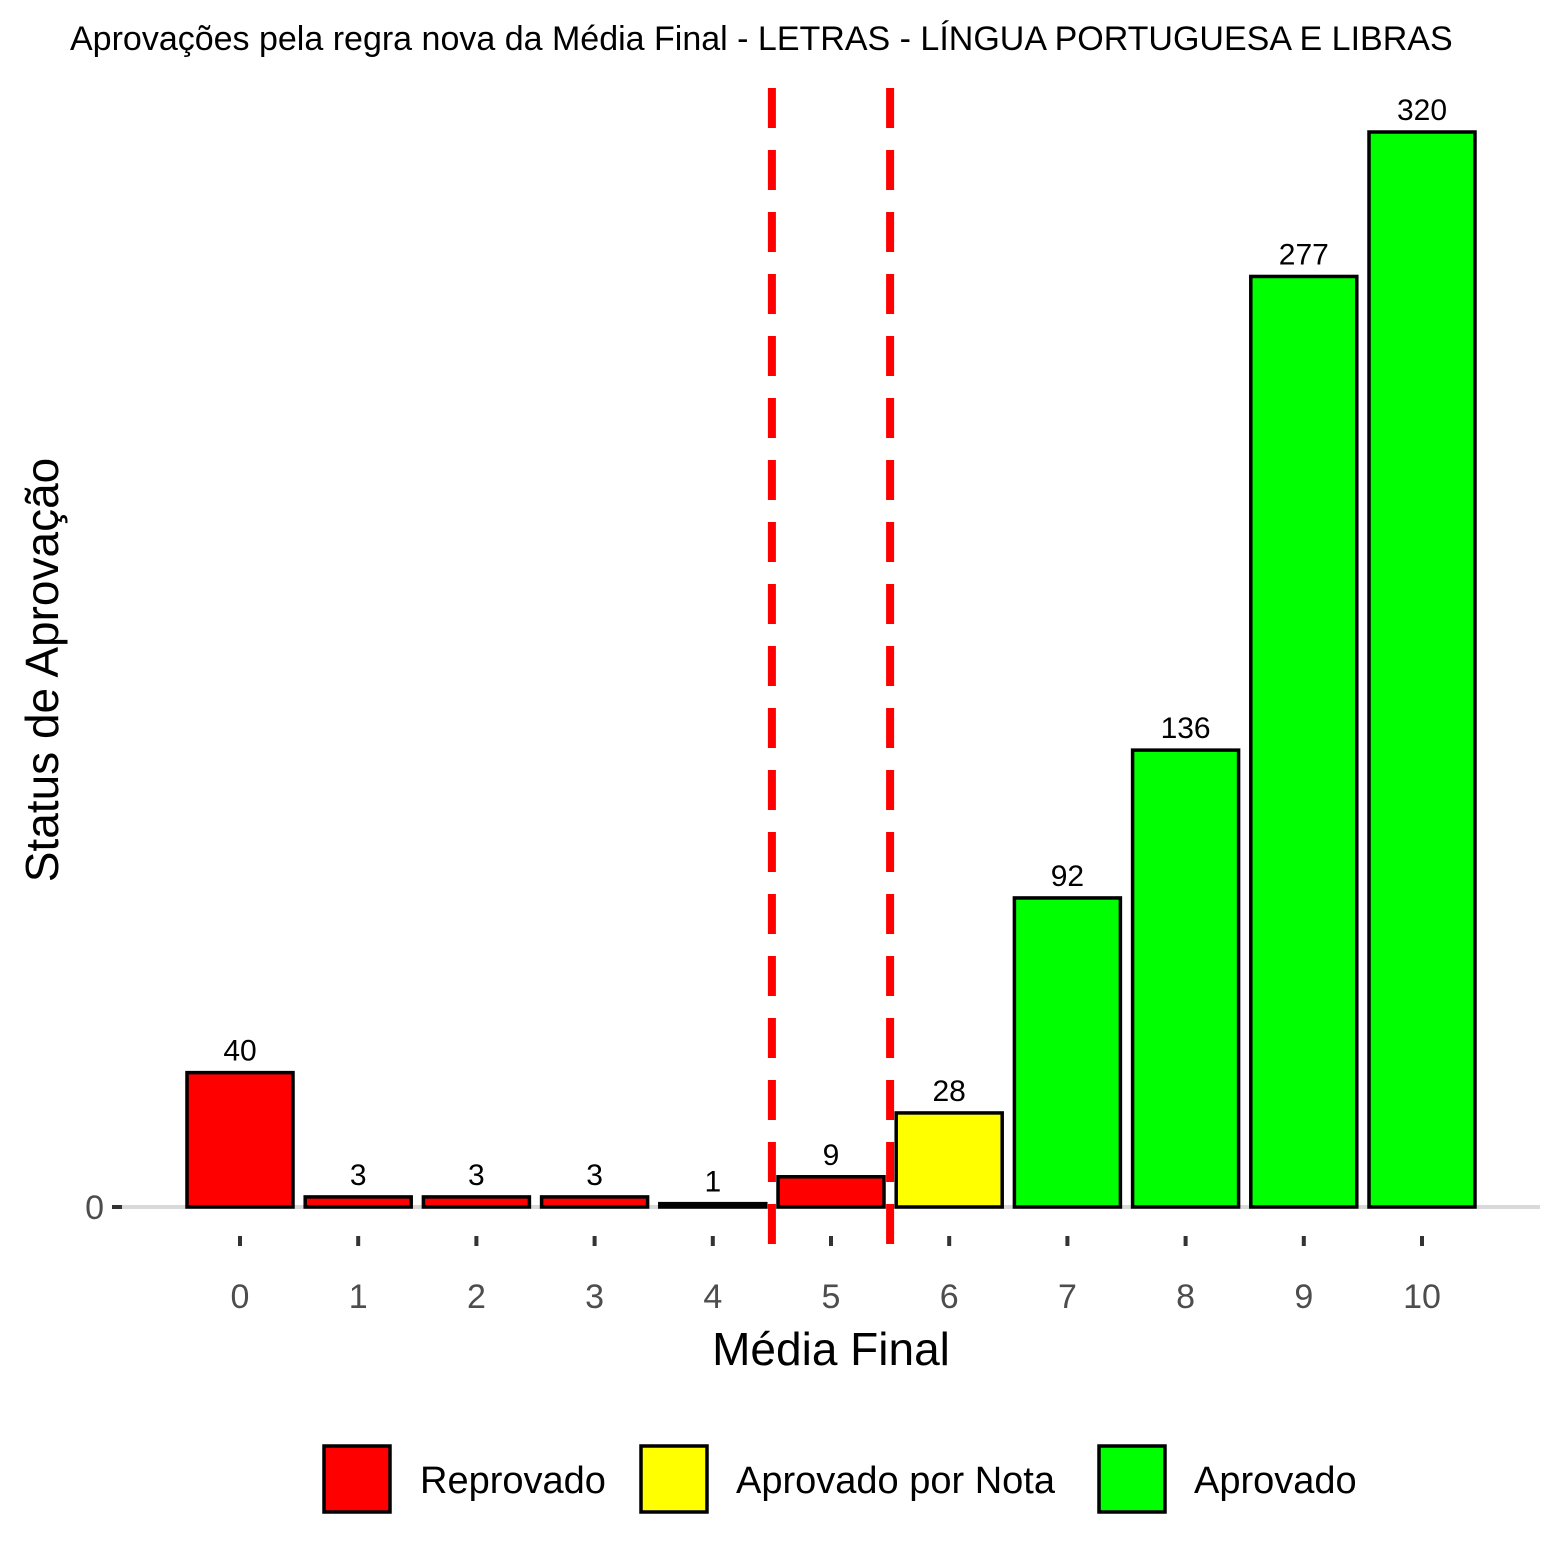 Image resolution: width=1562 pixels, height=1562 pixels. What do you see at coordinates (358, 1297) in the screenshot?
I see `x-tick-label-1: 1` at bounding box center [358, 1297].